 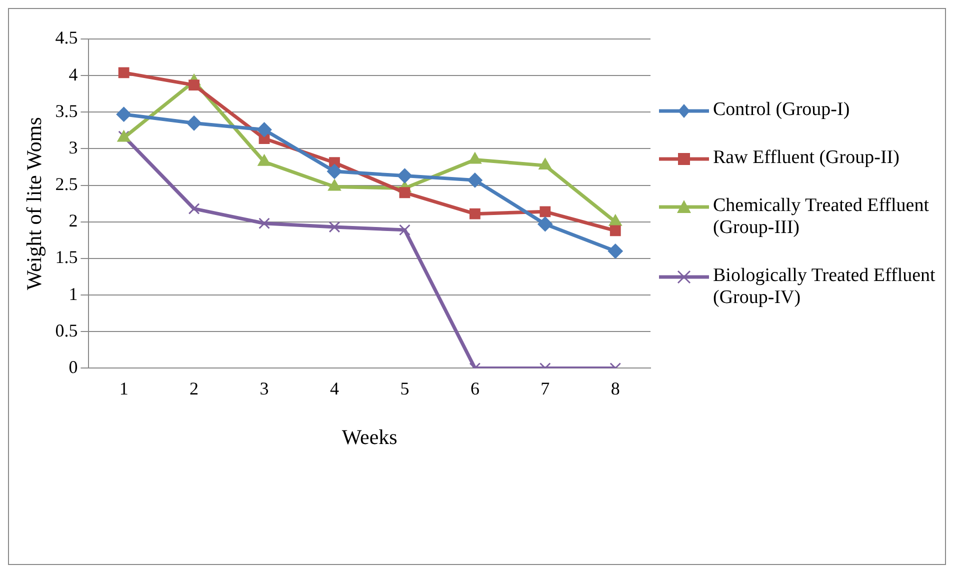 I want to click on legend-label: Control (Group-I), so click(x=781, y=110).